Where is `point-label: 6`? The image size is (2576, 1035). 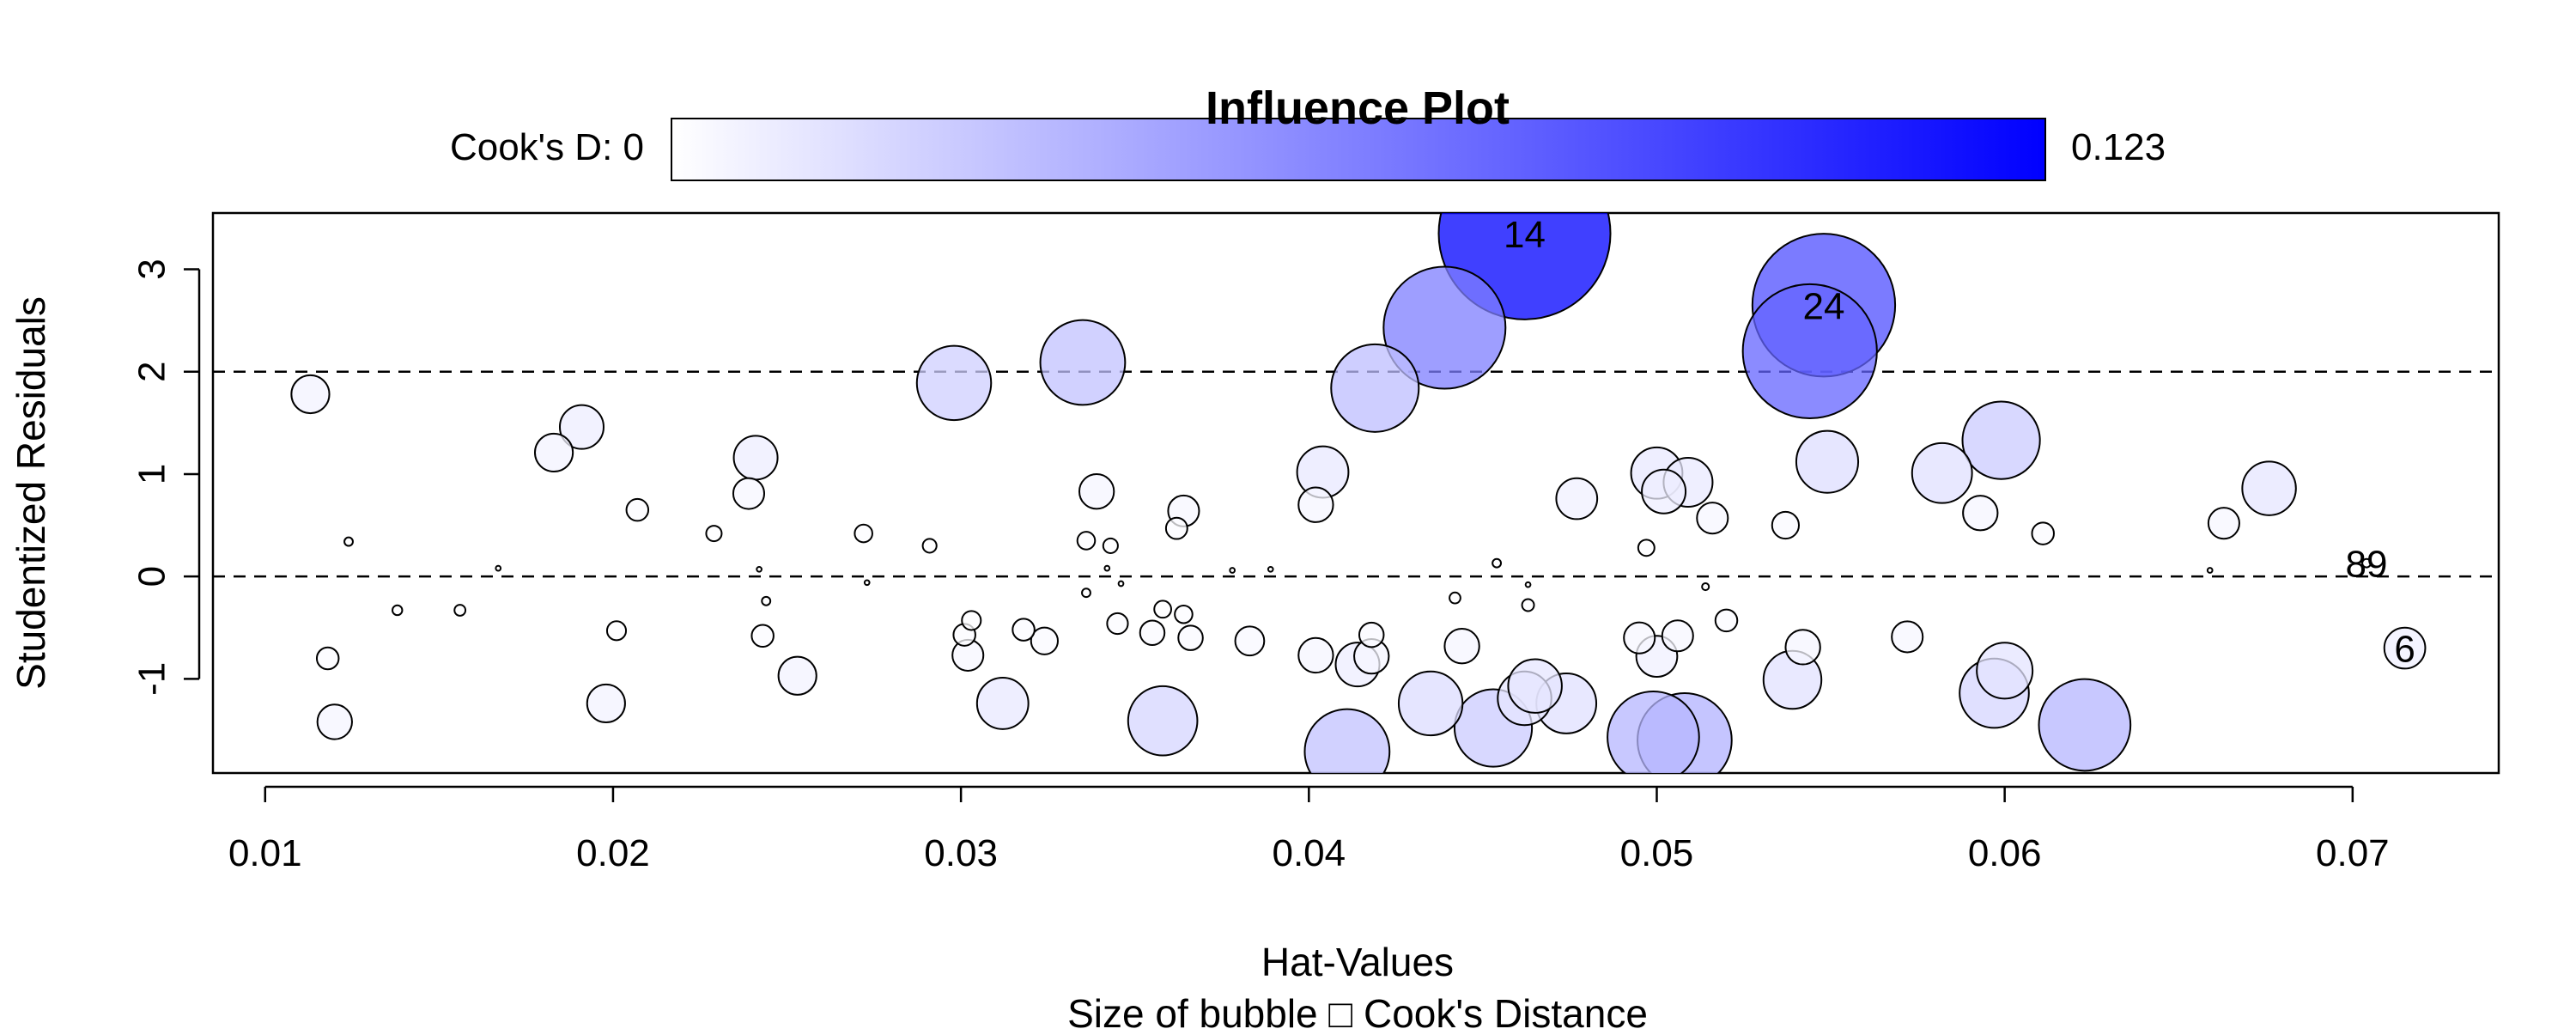 point-label: 6 is located at coordinates (2405, 650).